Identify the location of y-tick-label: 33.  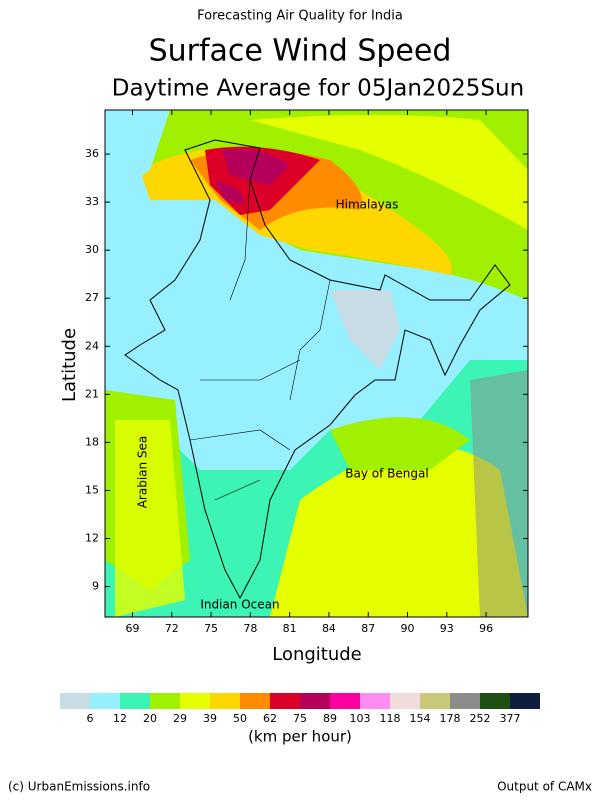
(92, 201).